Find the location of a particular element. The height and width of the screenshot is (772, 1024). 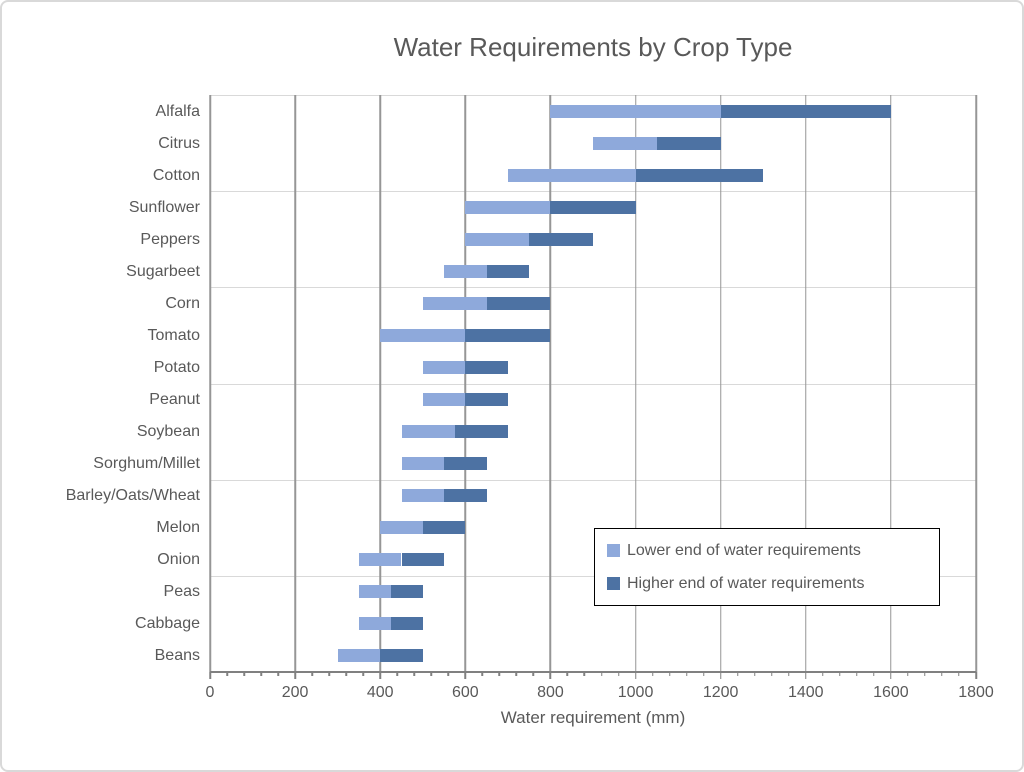

x-tick-label: 0 is located at coordinates (210, 692).